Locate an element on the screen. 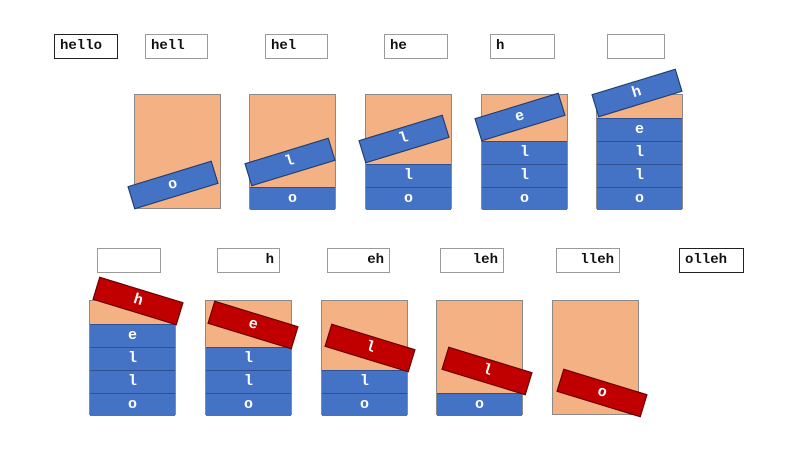  push-moving-block: h is located at coordinates (637, 93).